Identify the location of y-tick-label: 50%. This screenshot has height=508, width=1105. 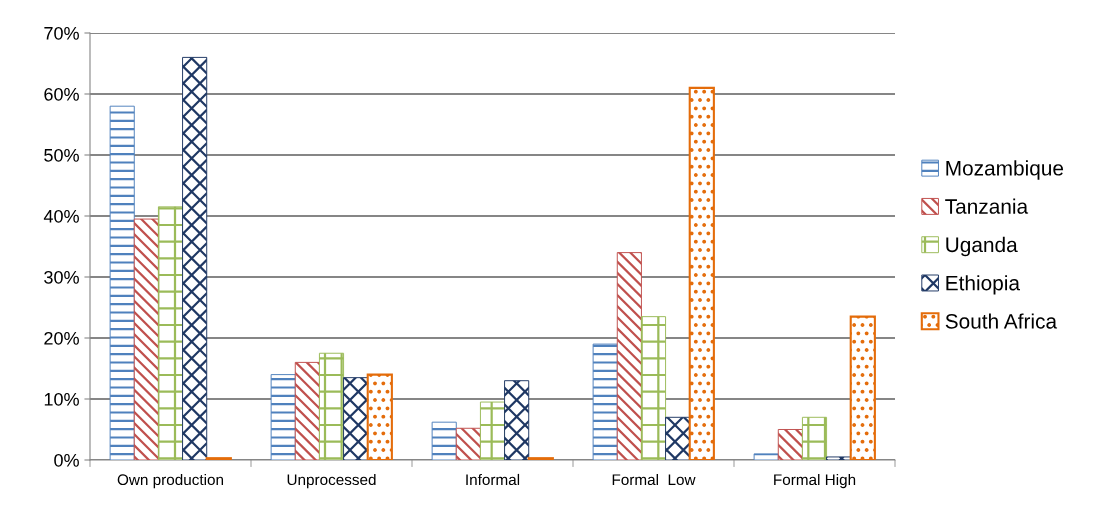
(61, 155).